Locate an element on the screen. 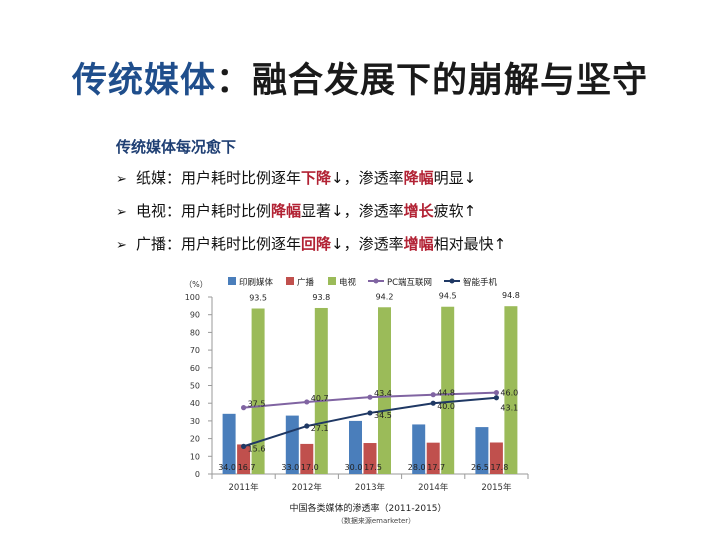 The height and width of the screenshot is (540, 720). bullet-text: 纸媒：用户耗时比例逐年 is located at coordinates (219, 178).